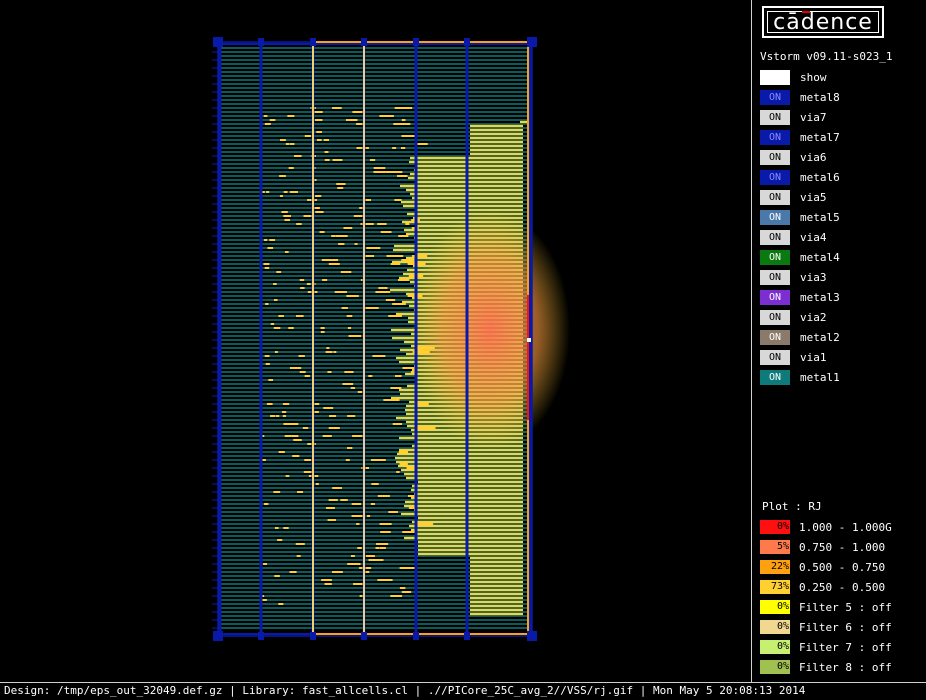 This screenshot has height=700, width=926. I want to click on legend-entry: 5% 0.750 - 1.000, so click(842, 547).